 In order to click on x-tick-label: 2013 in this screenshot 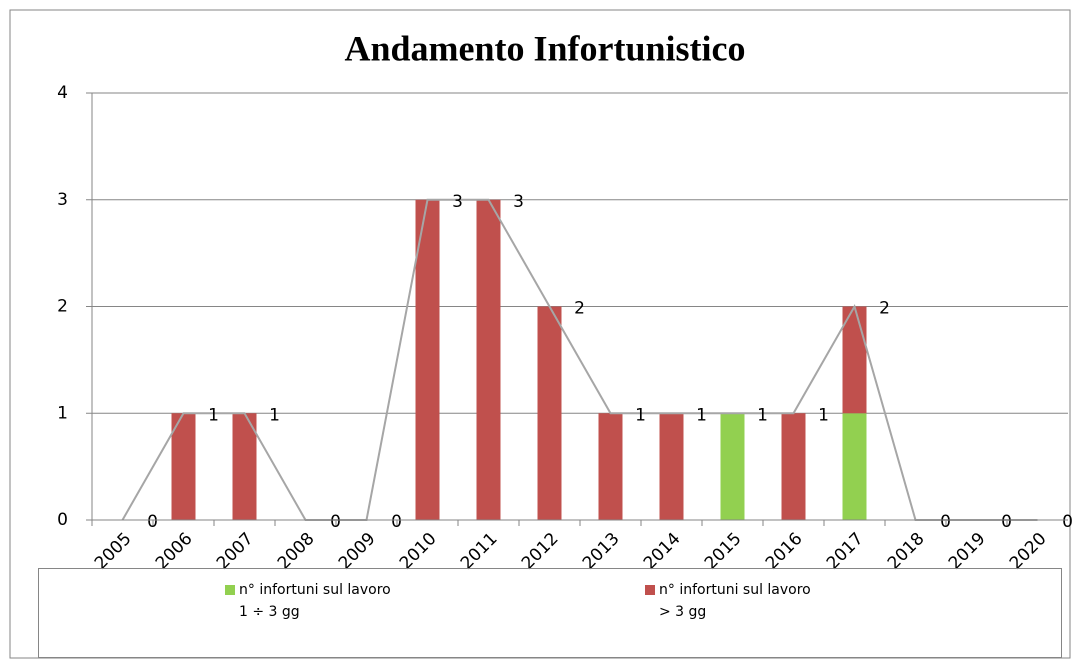, I will do `click(601, 551)`.